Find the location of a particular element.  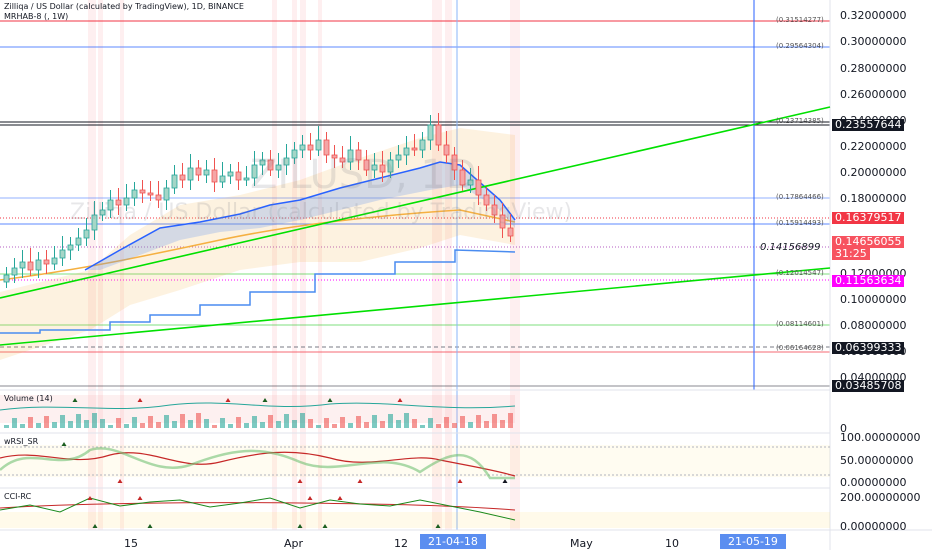

trendline-lower is located at coordinates (415, 306).